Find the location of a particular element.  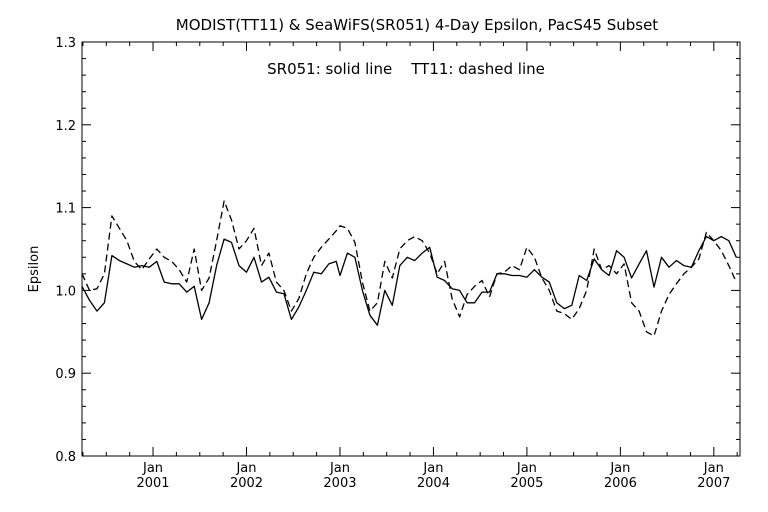

x-tick-year-label: 2003 is located at coordinates (339, 483).